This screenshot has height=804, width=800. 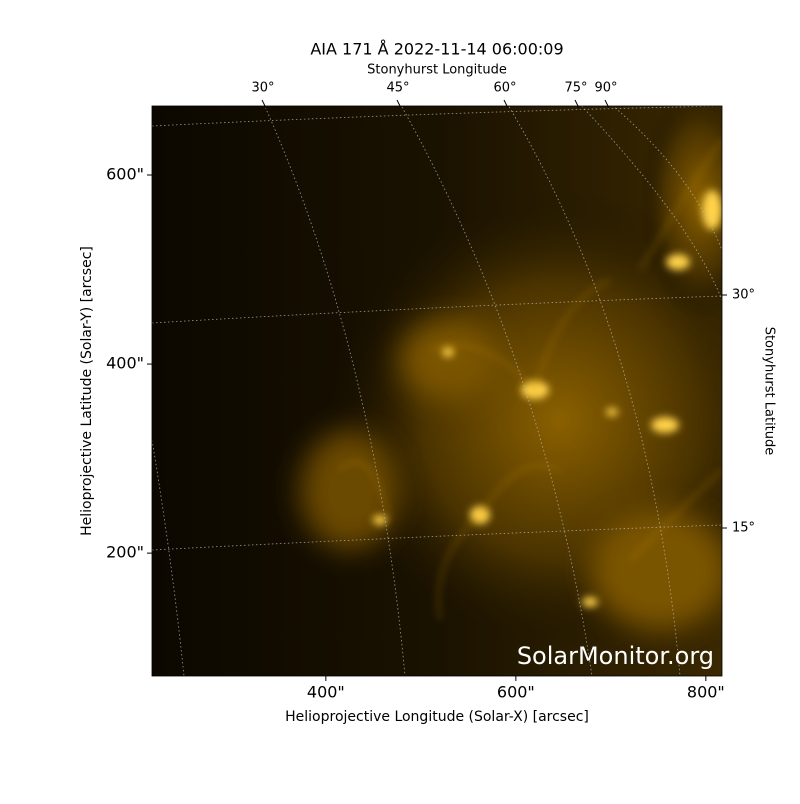 I want to click on y-tick-label: 200", so click(x=125, y=552).